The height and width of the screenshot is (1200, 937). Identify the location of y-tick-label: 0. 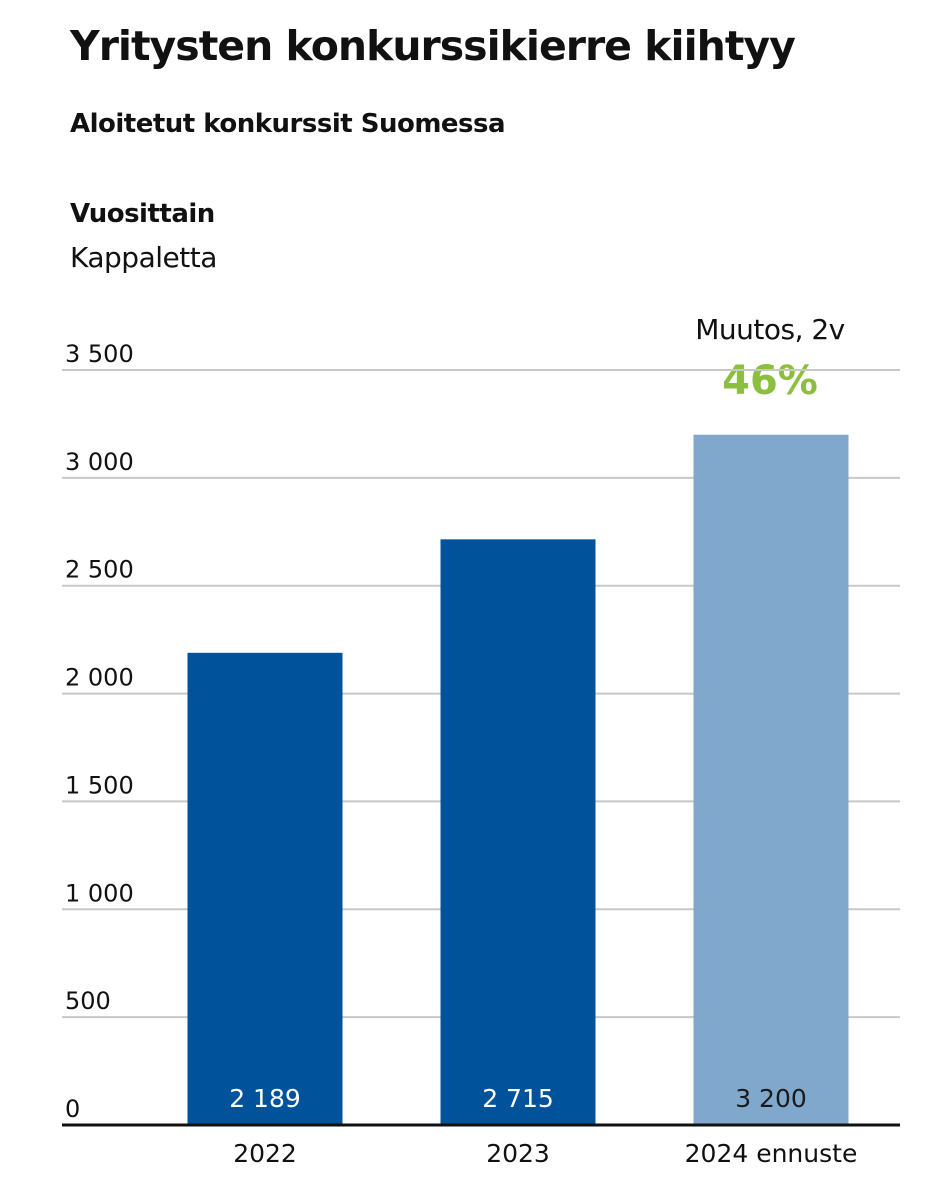
(72, 1109).